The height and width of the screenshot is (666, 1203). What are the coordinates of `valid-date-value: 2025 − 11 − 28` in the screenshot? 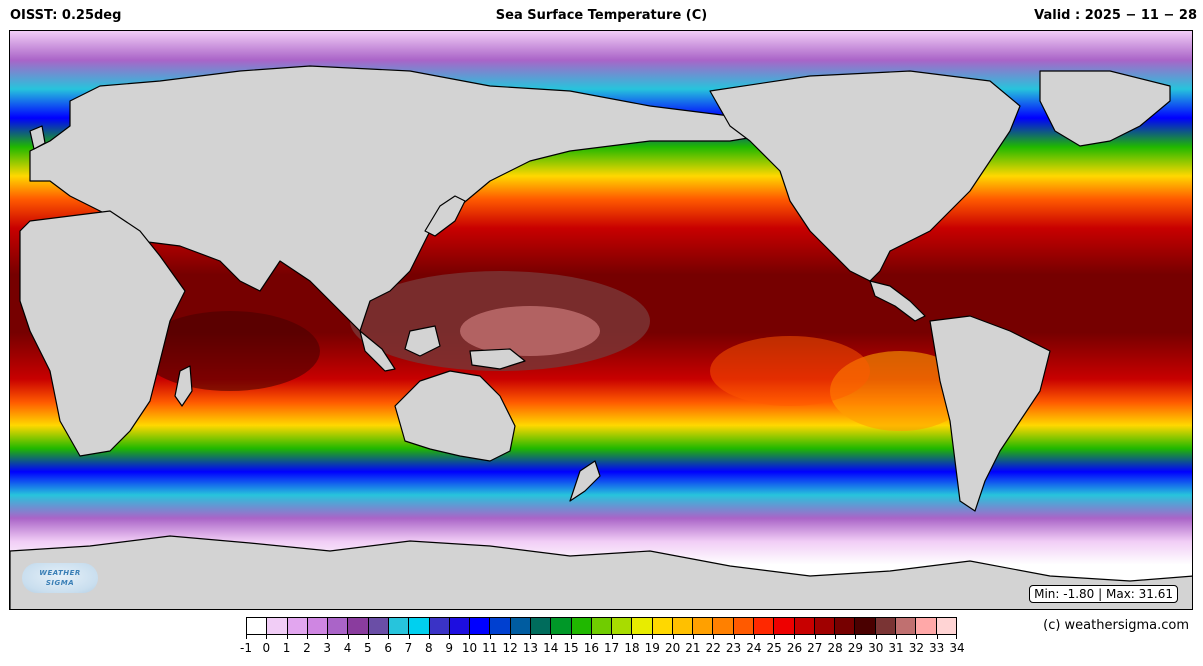 It's located at (1140, 15).